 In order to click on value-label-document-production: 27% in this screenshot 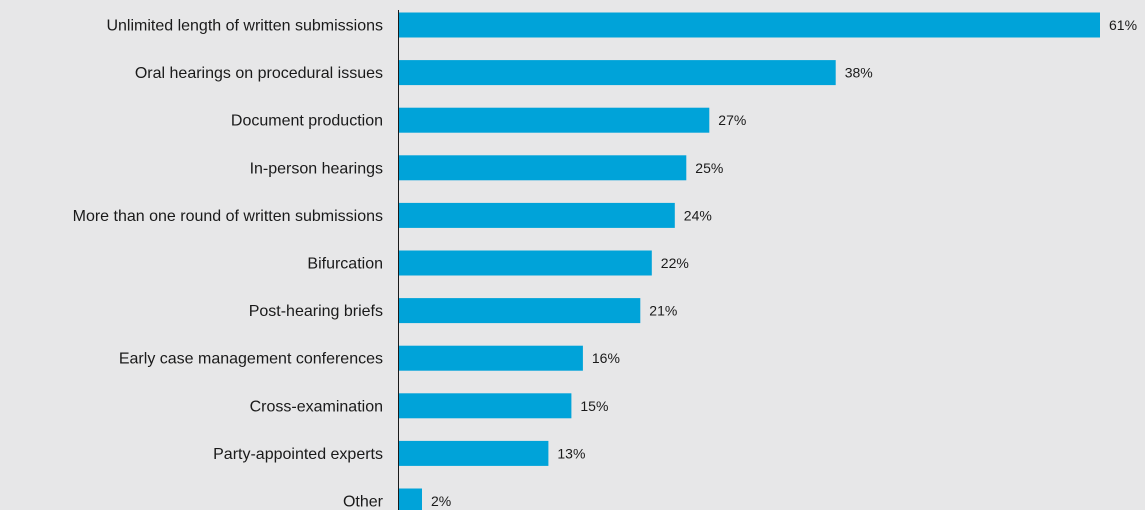, I will do `click(732, 120)`.